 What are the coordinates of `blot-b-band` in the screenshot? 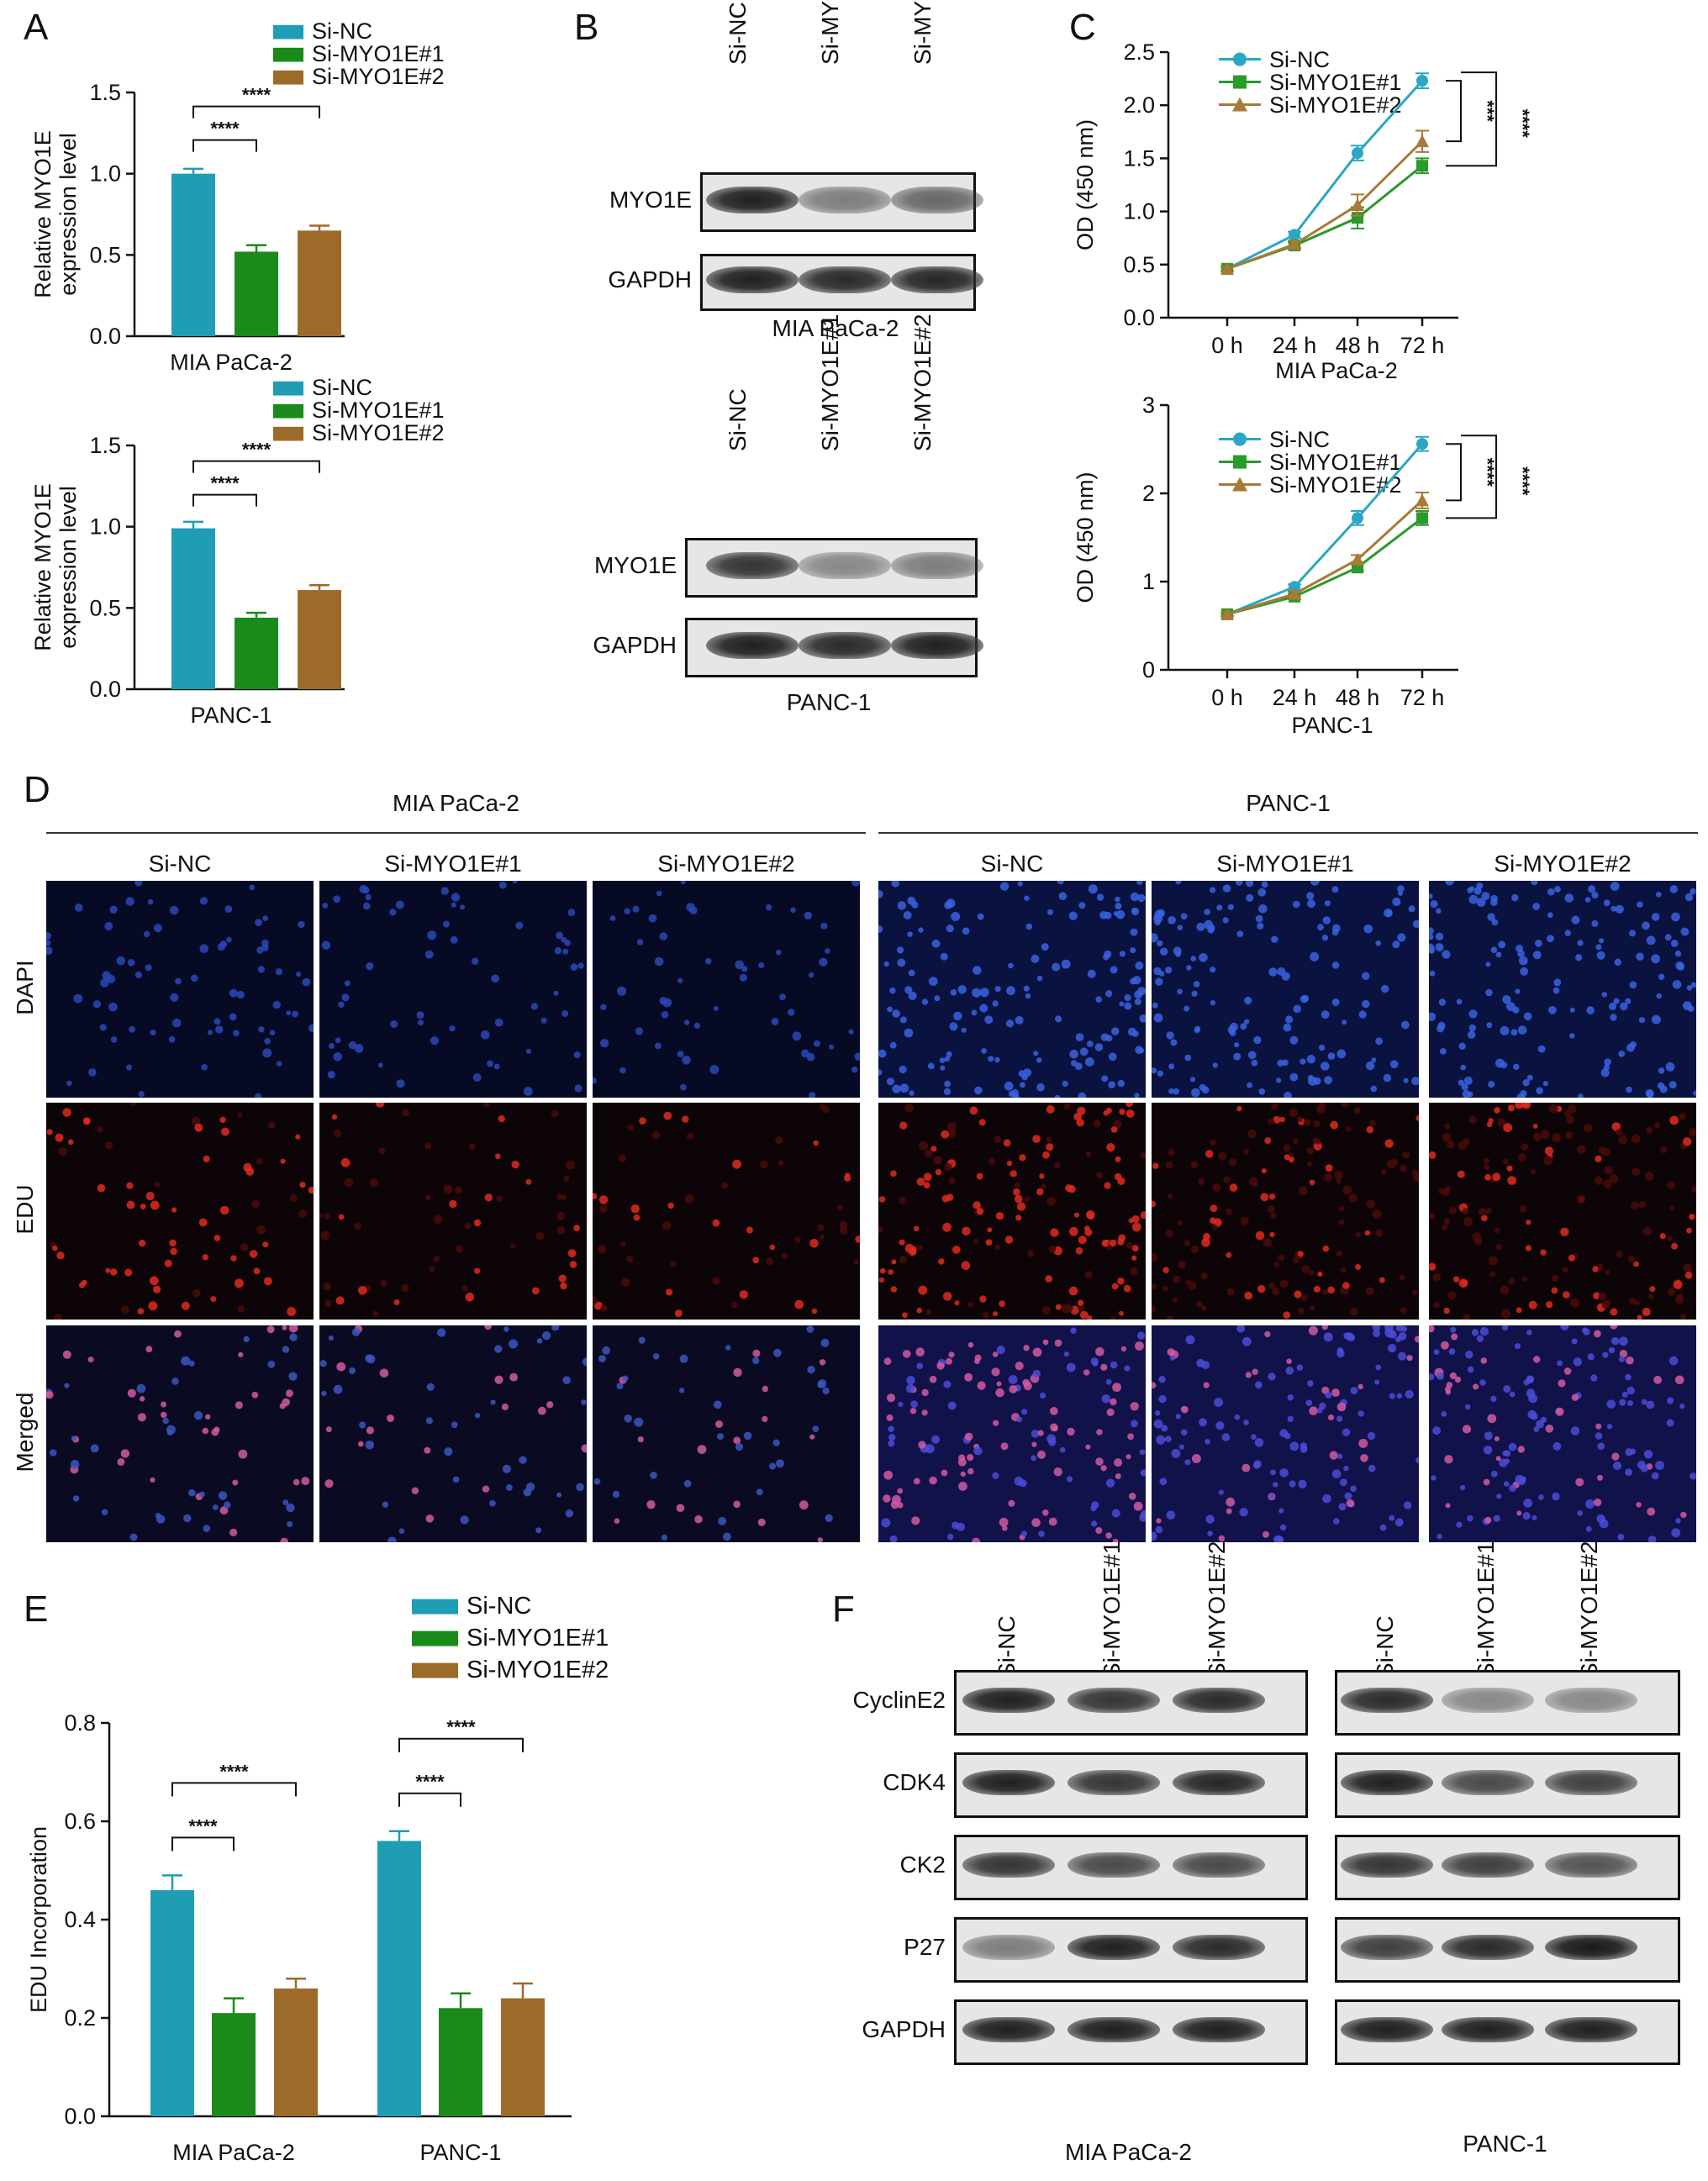 It's located at (845, 199).